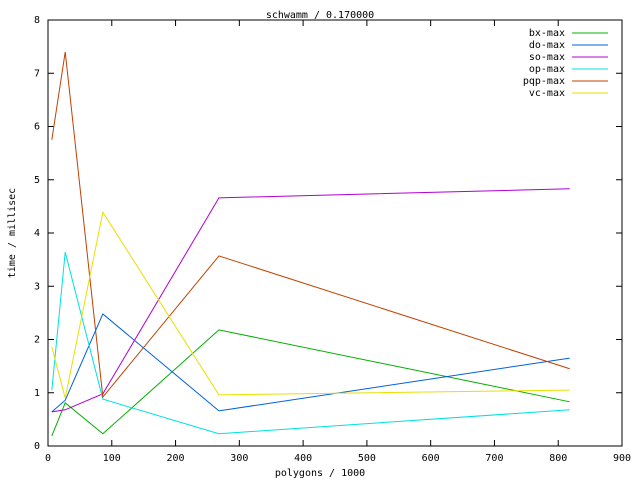  Describe the element at coordinates (431, 458) in the screenshot. I see `x-tick-label: 600` at that location.